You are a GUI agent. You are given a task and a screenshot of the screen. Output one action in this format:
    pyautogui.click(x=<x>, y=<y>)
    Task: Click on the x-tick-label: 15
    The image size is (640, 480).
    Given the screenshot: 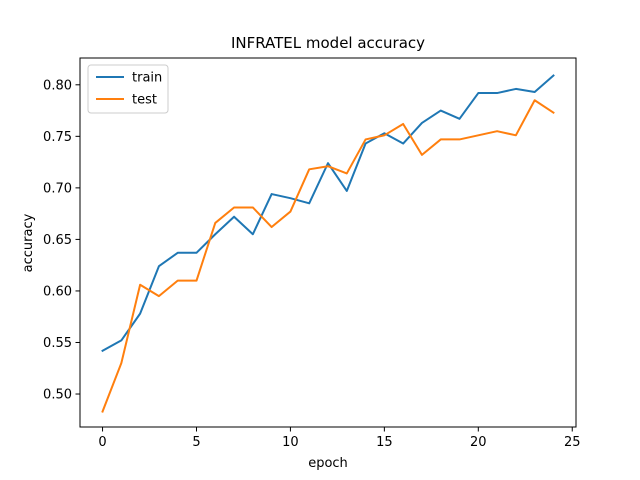 What is the action you would take?
    pyautogui.click(x=384, y=442)
    